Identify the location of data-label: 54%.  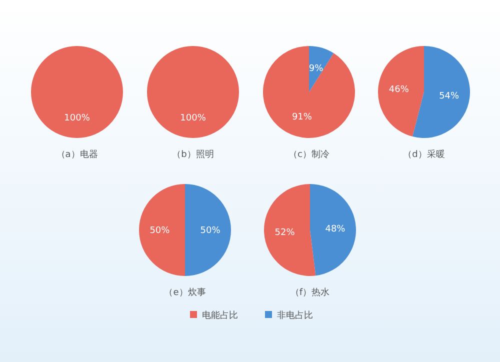
(449, 96).